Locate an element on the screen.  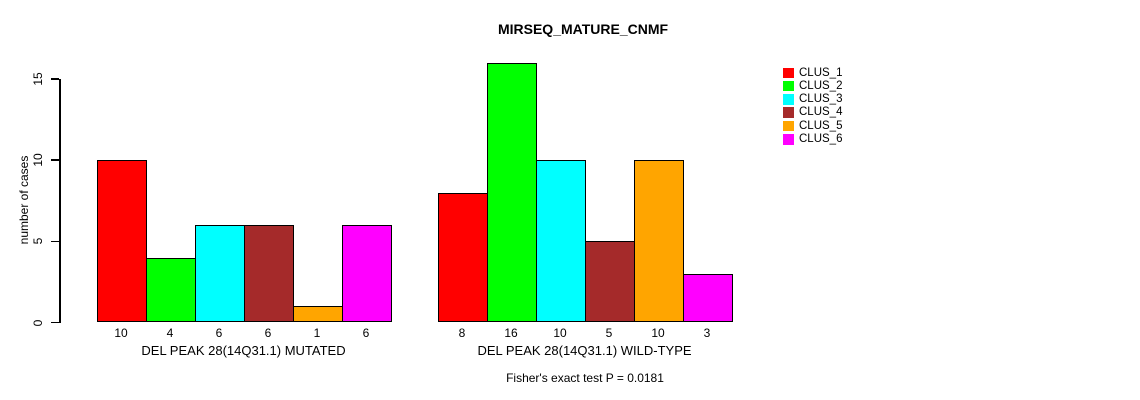
legend-item: CLUS_4 is located at coordinates (823, 112).